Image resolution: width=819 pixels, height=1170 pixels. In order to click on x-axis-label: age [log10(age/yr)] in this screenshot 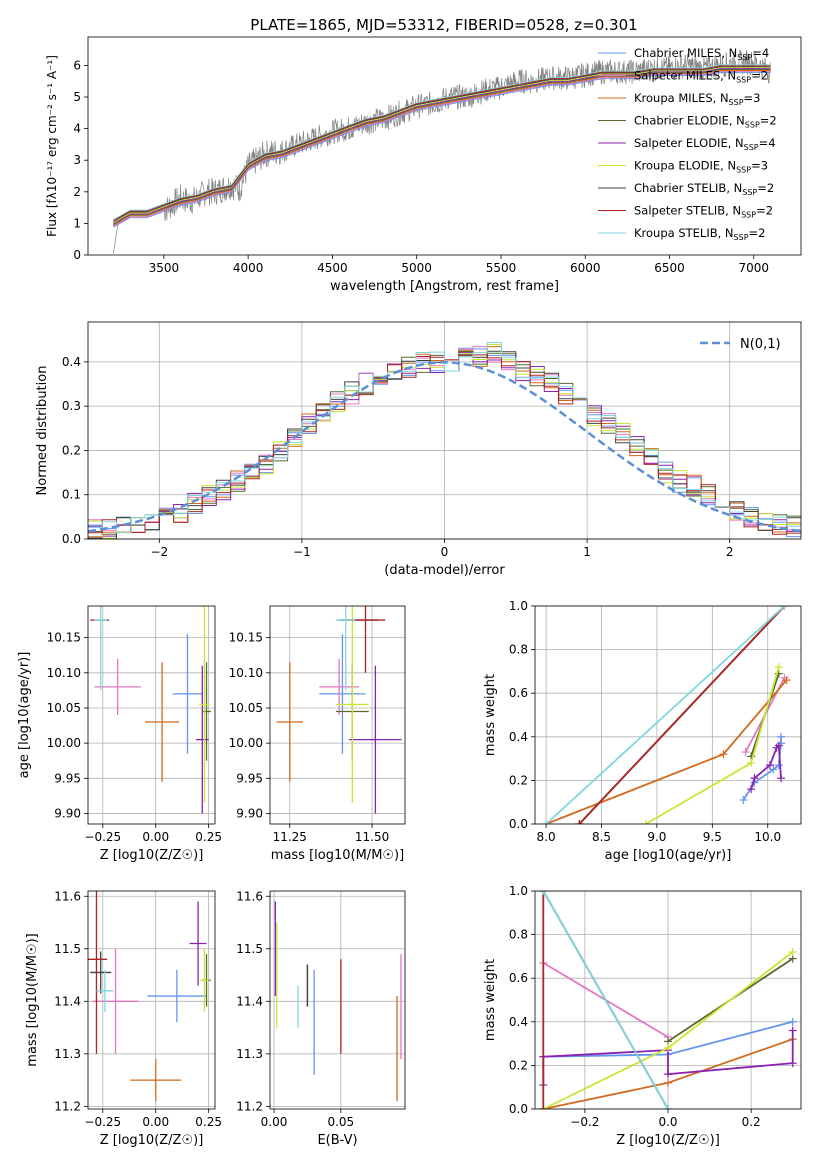, I will do `click(668, 855)`.